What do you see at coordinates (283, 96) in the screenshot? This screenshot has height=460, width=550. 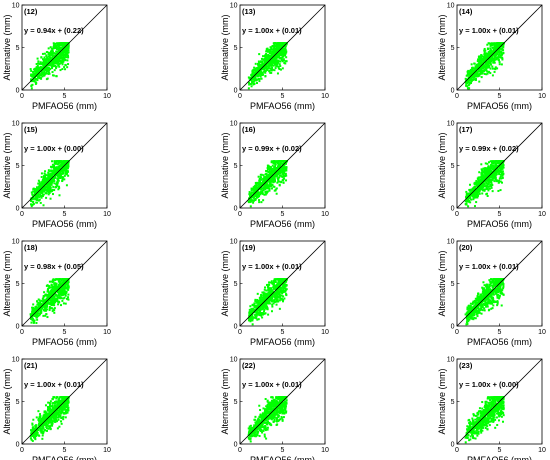 I see `x-tick-label: 5` at bounding box center [283, 96].